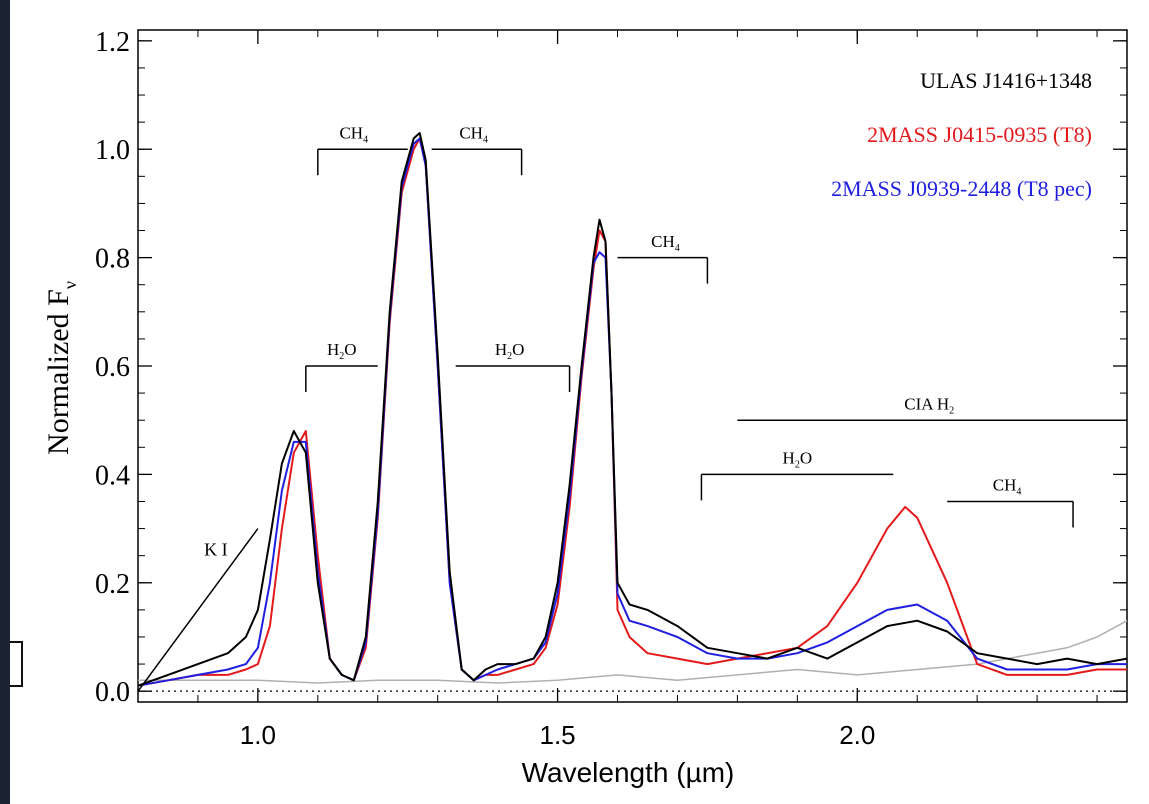 The image size is (1149, 804). Describe the element at coordinates (112, 475) in the screenshot. I see `y-tick-label: 0.4` at that location.